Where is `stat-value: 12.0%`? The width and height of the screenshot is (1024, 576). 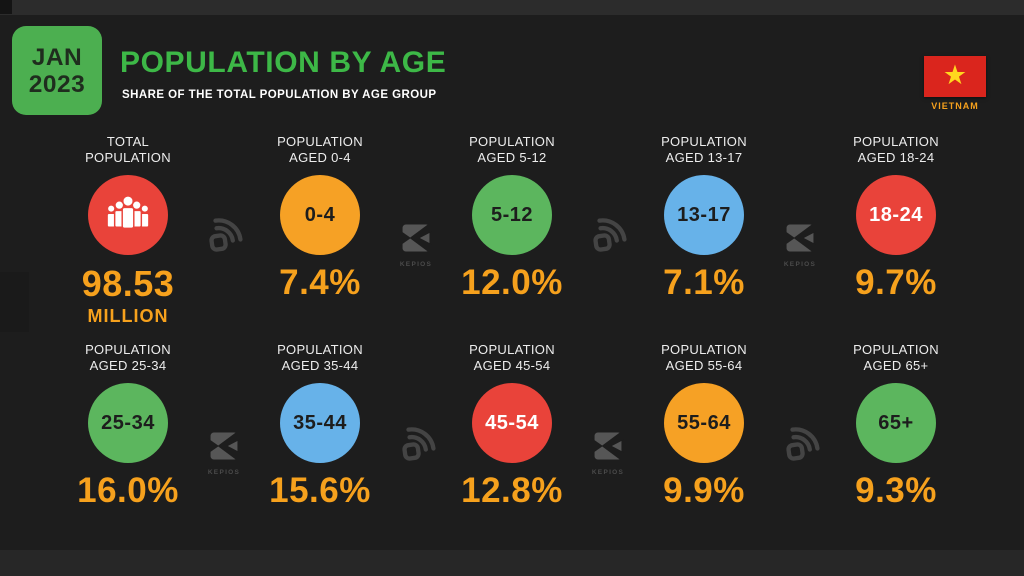 stat-value: 12.0% is located at coordinates (512, 282).